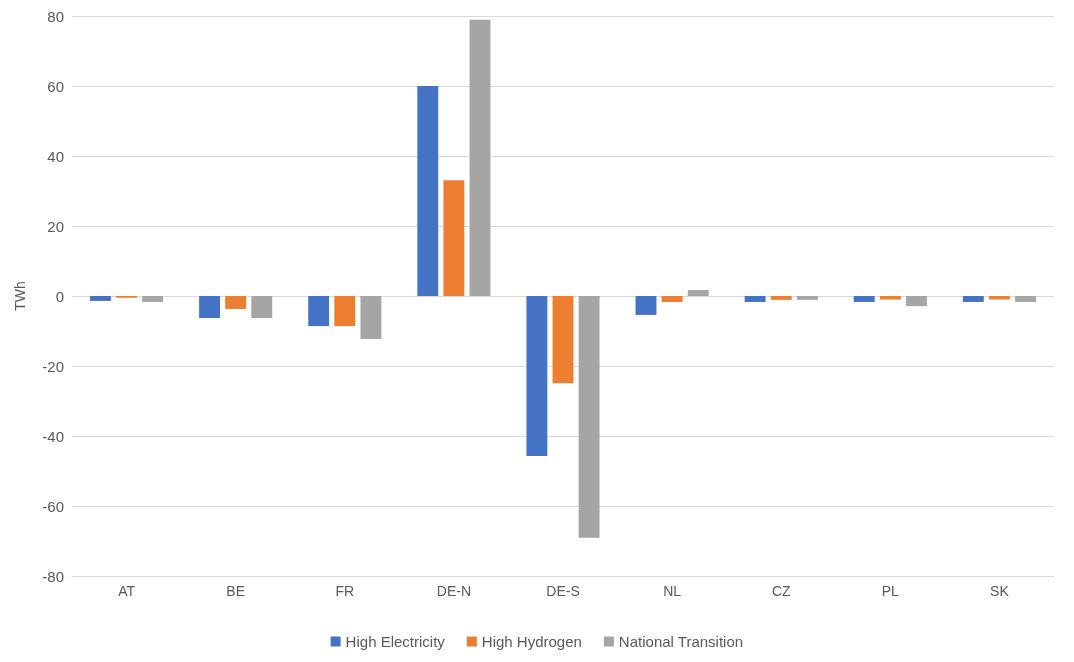 This screenshot has height=662, width=1074. What do you see at coordinates (781, 591) in the screenshot?
I see `x-tick-label: CZ` at bounding box center [781, 591].